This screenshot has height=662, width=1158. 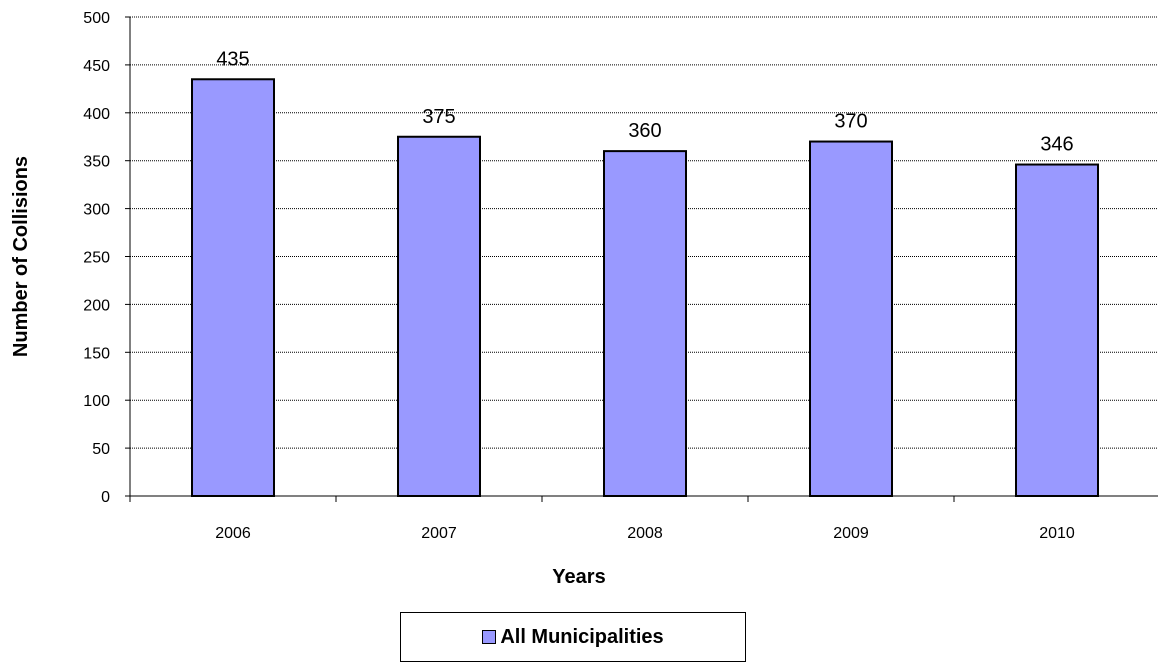 I want to click on legend: All Municipalities, so click(x=573, y=637).